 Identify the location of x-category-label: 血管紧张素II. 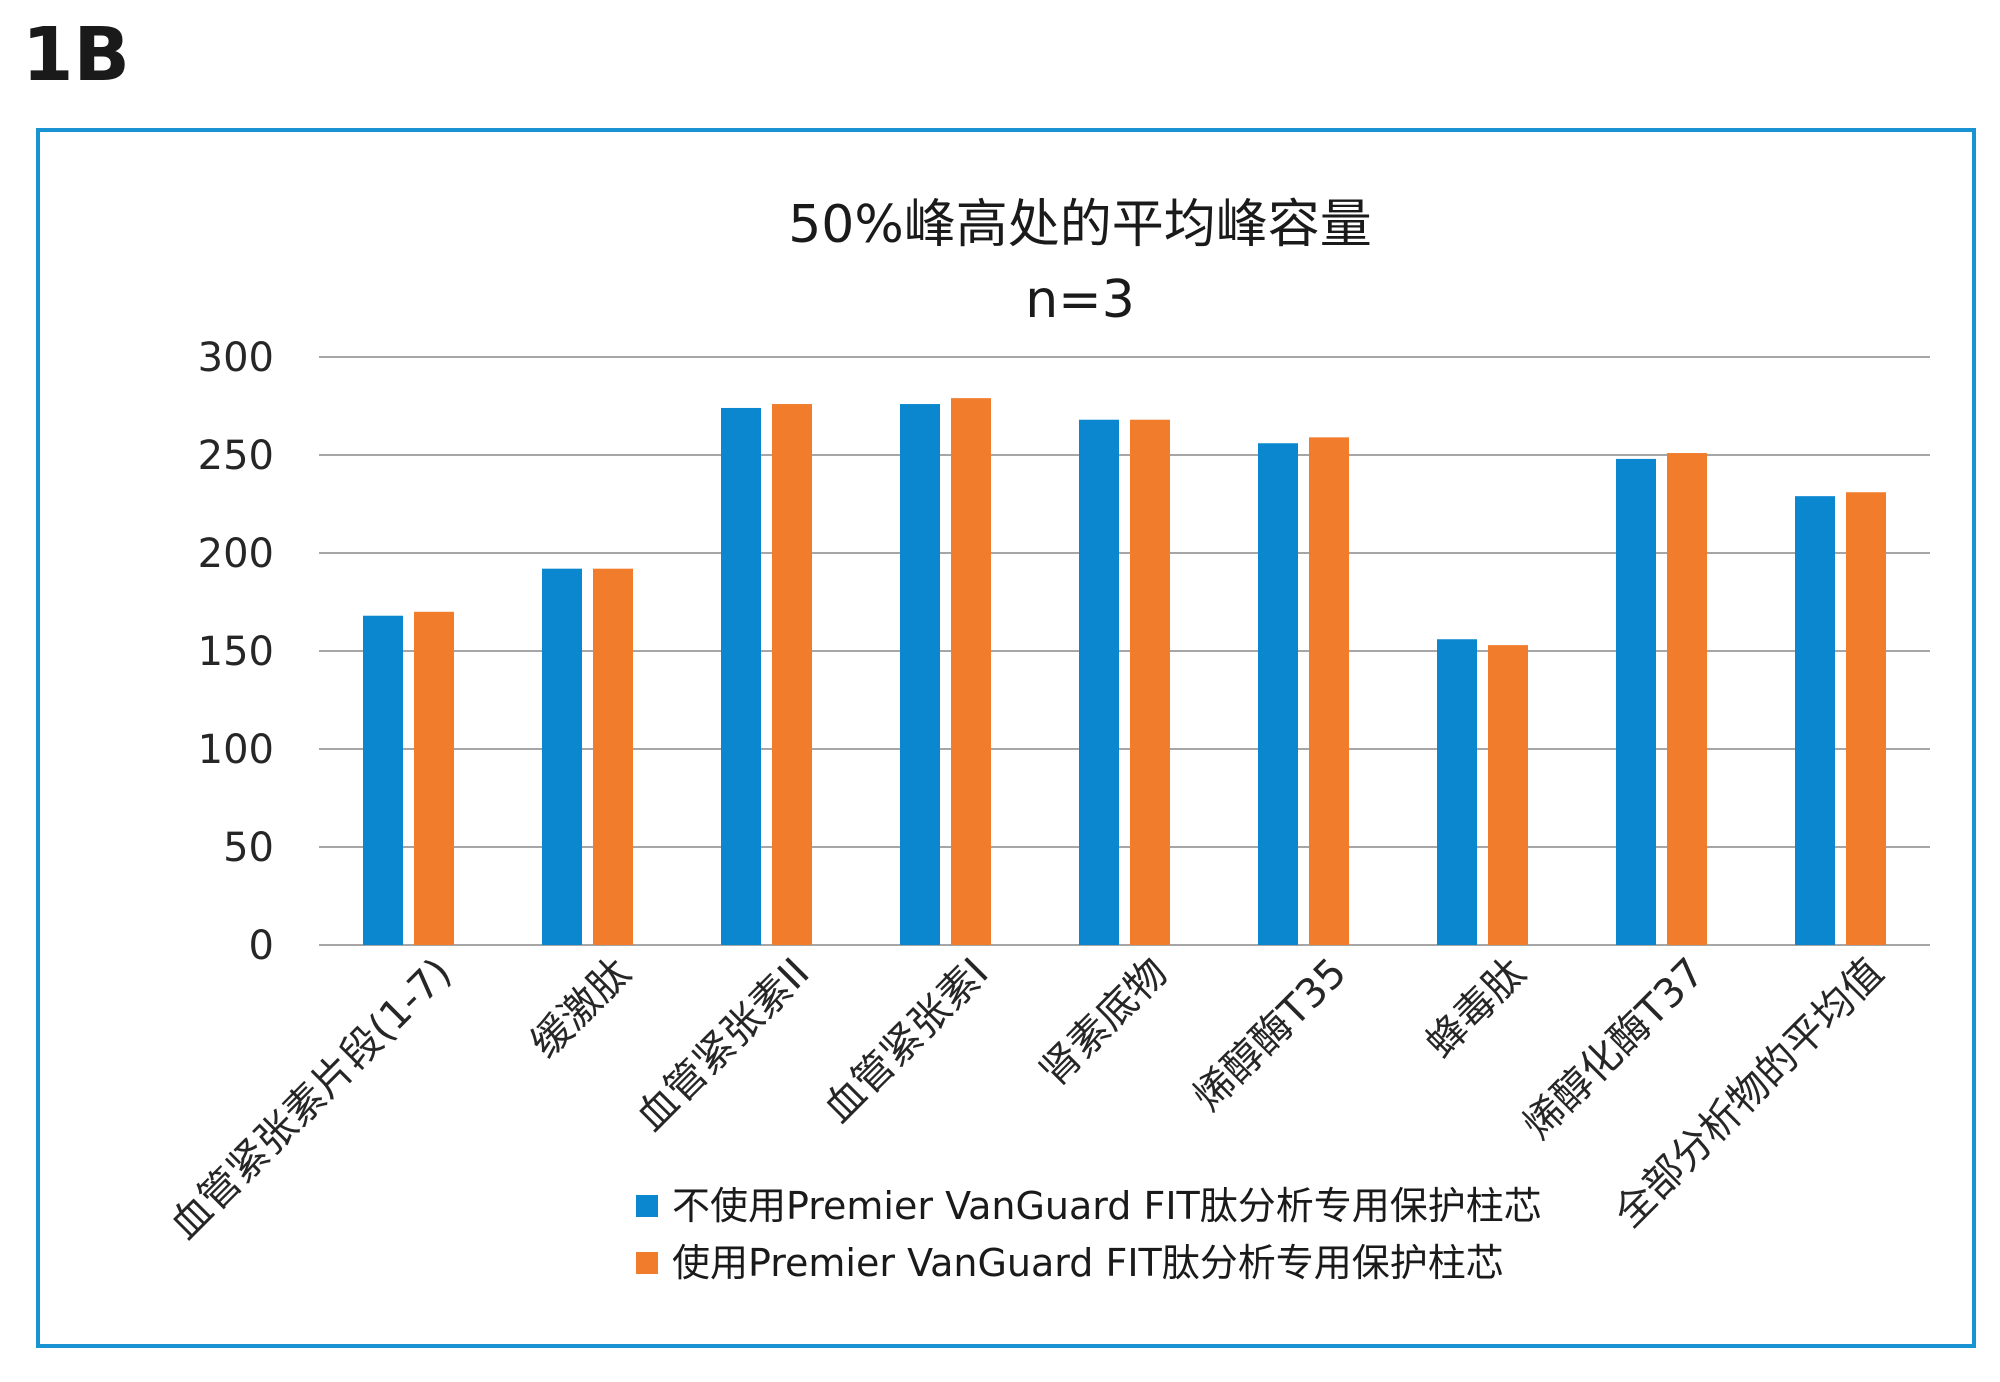
(723, 1045).